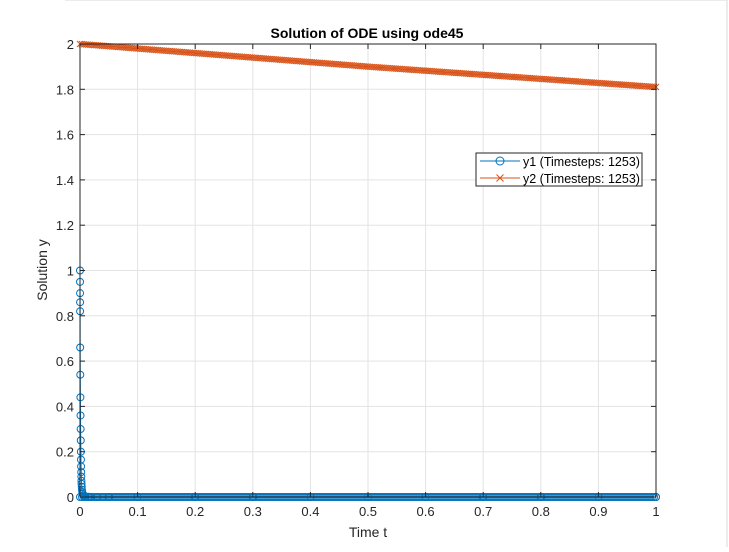 The height and width of the screenshot is (552, 729). I want to click on x-tick-label: 1, so click(655, 511).